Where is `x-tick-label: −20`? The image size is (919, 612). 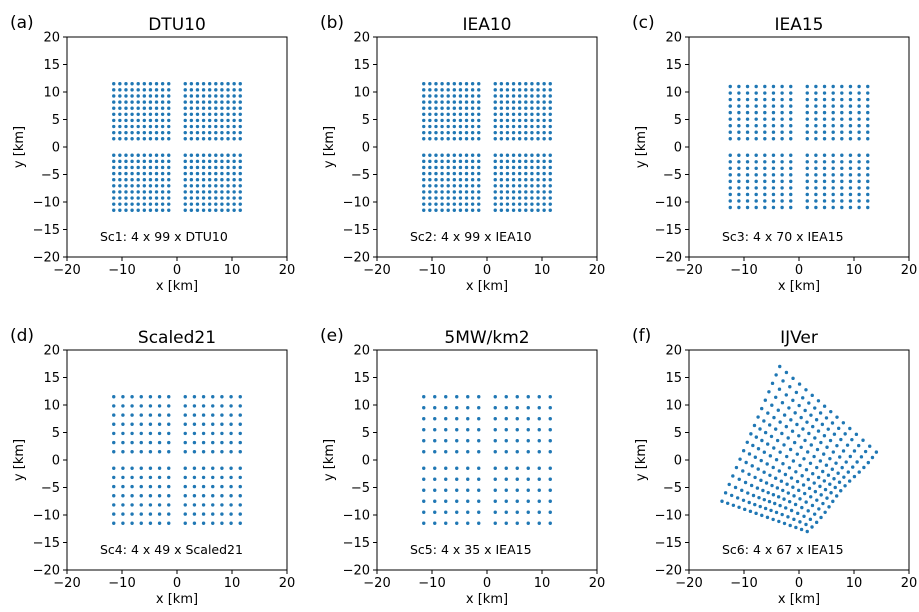 x-tick-label: −20 is located at coordinates (66, 583).